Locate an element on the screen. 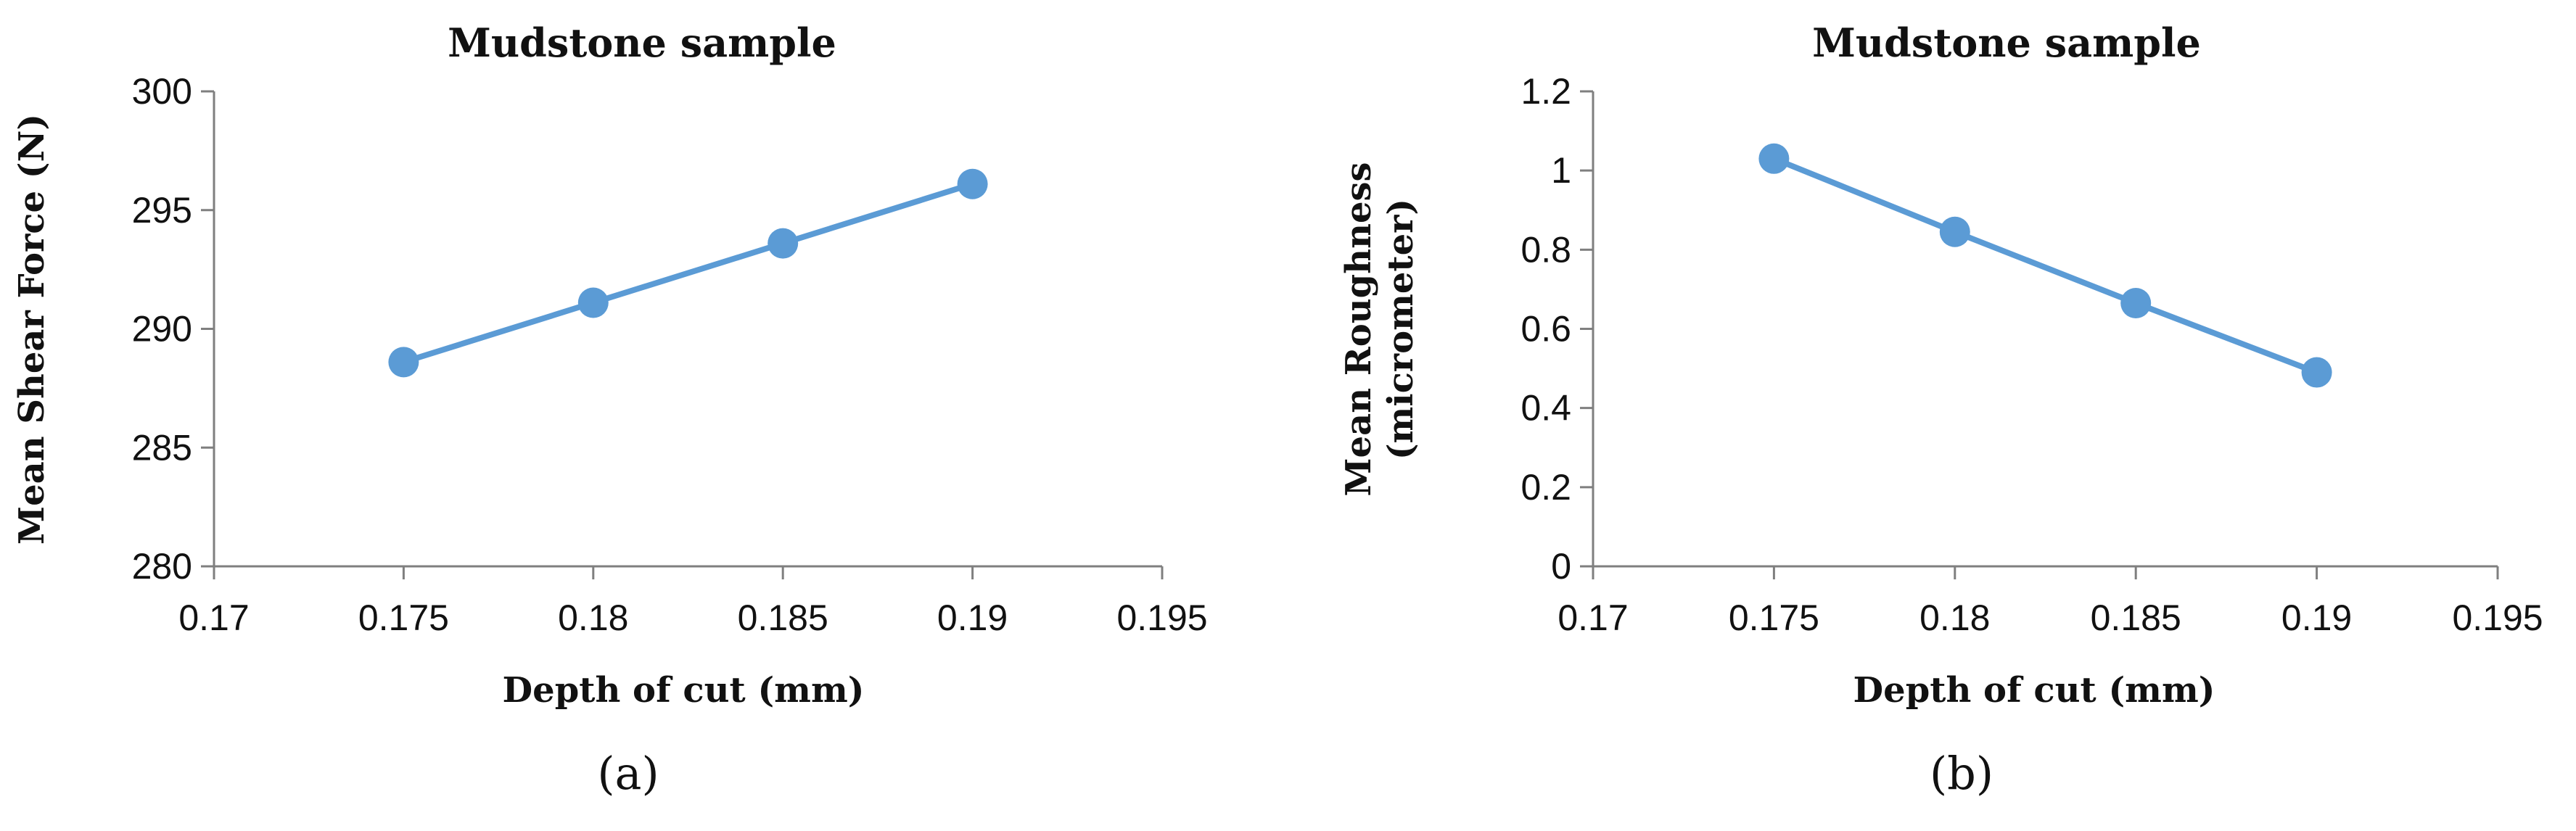 Image resolution: width=2576 pixels, height=831 pixels. y-axis-label-line: Mean Roughness is located at coordinates (1358, 329).